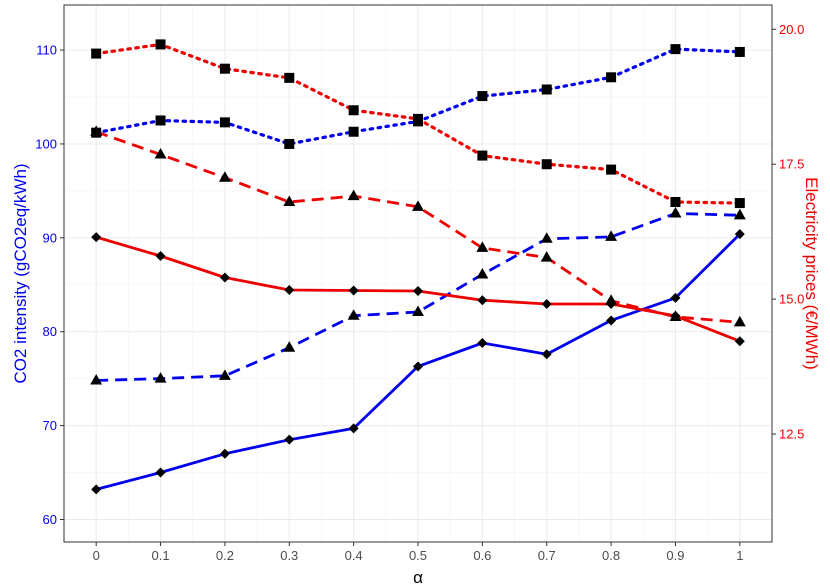 The width and height of the screenshot is (830, 588). Describe the element at coordinates (50, 425) in the screenshot. I see `y-left-tick-label: 70` at that location.